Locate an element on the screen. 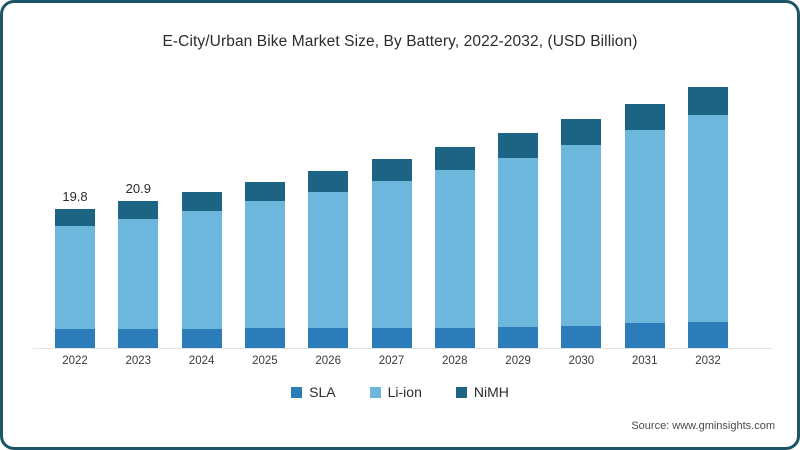 This screenshot has width=800, height=450. bar-segment-nimh-2025 is located at coordinates (264, 191).